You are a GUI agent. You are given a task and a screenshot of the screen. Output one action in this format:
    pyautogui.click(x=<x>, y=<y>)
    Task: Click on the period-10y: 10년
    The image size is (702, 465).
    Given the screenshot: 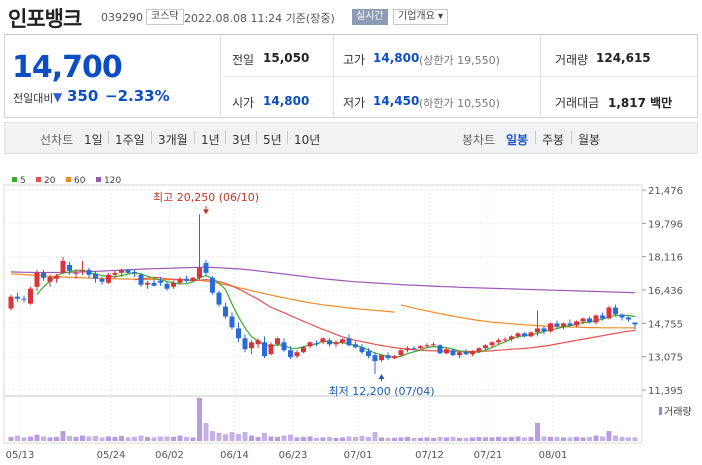 What is the action you would take?
    pyautogui.click(x=307, y=140)
    